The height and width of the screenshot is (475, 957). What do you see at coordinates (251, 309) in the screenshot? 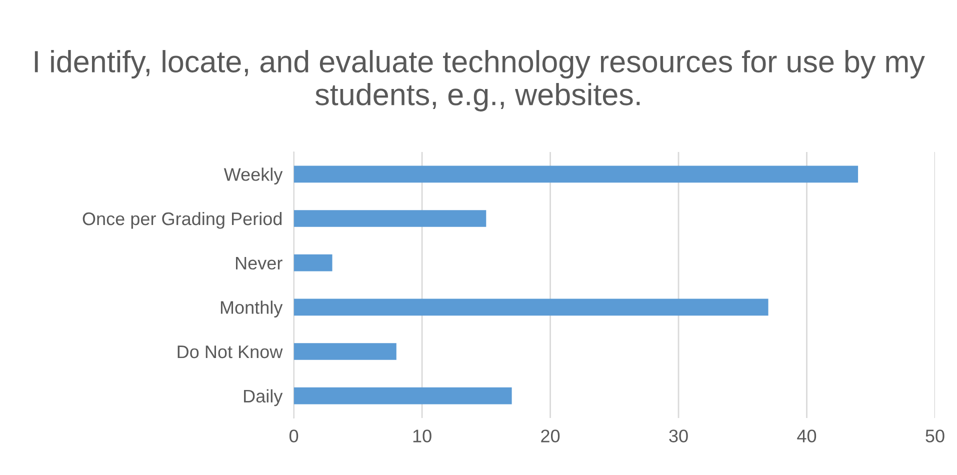
I see `y-tick-label: Monthly` at bounding box center [251, 309].